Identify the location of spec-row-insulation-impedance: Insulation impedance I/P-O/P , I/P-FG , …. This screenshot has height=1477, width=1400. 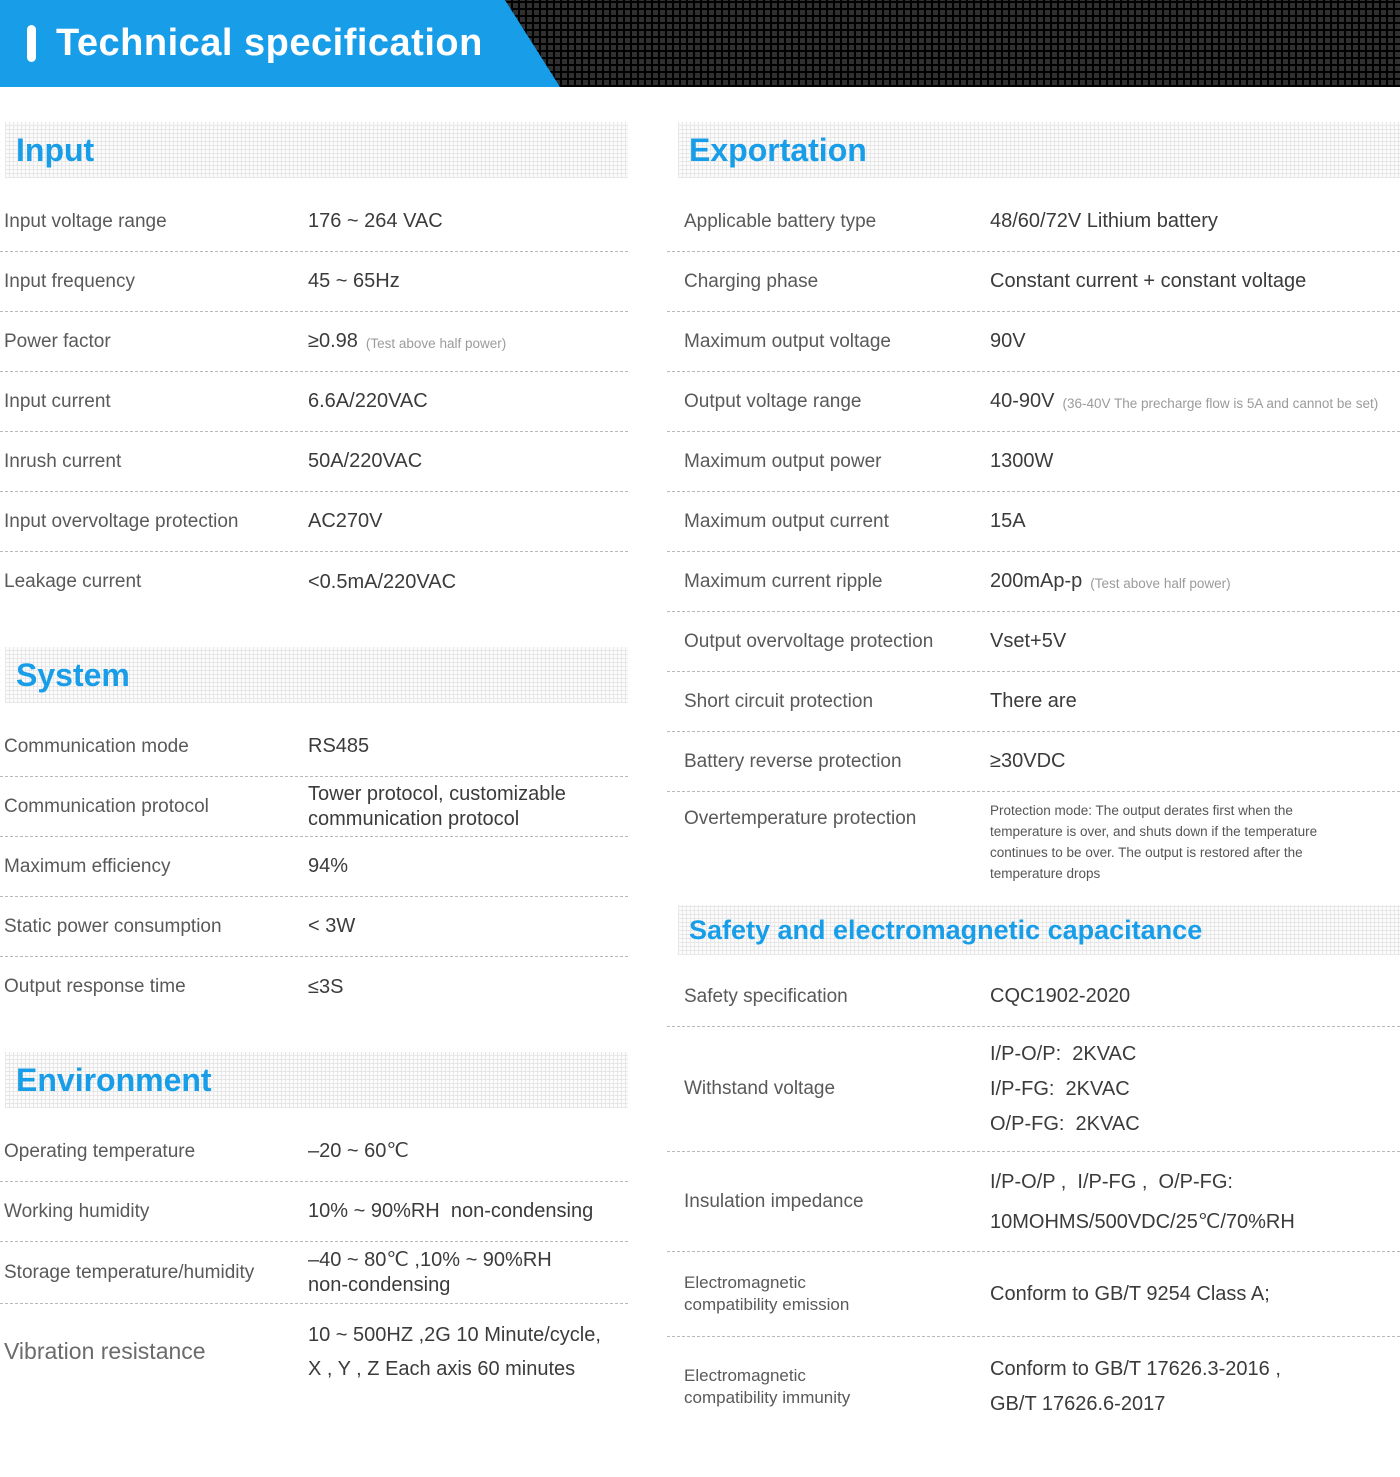
(1033, 1202).